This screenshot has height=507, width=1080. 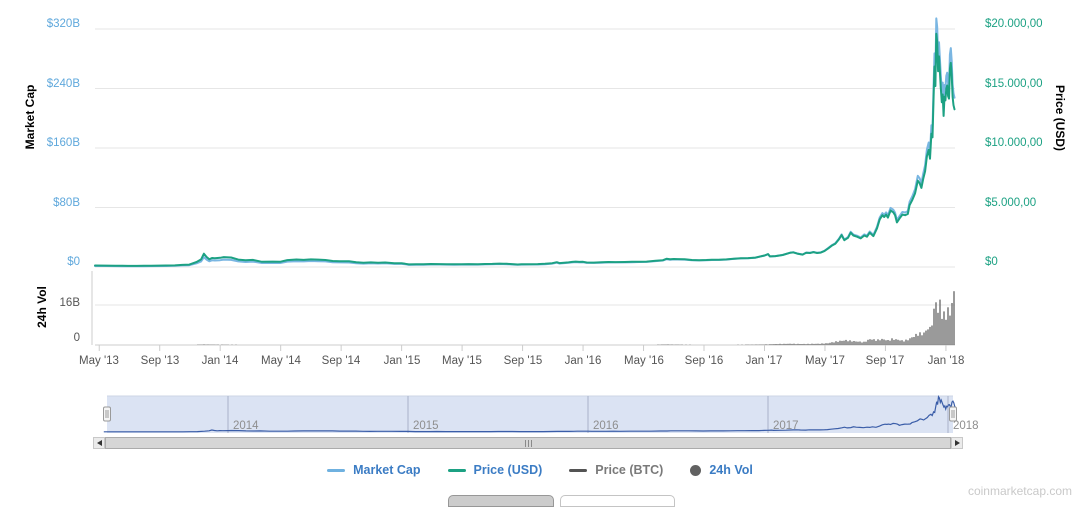 I want to click on x-tick-label: May '15, so click(x=462, y=361).